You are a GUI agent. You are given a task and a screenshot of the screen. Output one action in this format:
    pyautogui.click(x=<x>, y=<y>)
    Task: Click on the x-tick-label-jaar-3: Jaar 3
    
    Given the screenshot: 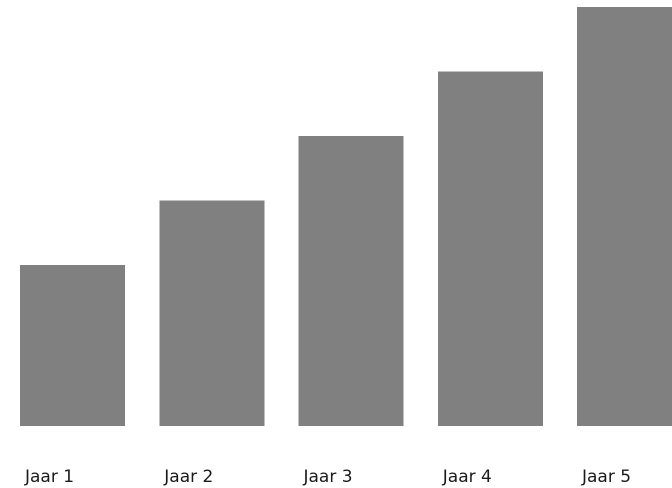 What is the action you would take?
    pyautogui.click(x=328, y=477)
    